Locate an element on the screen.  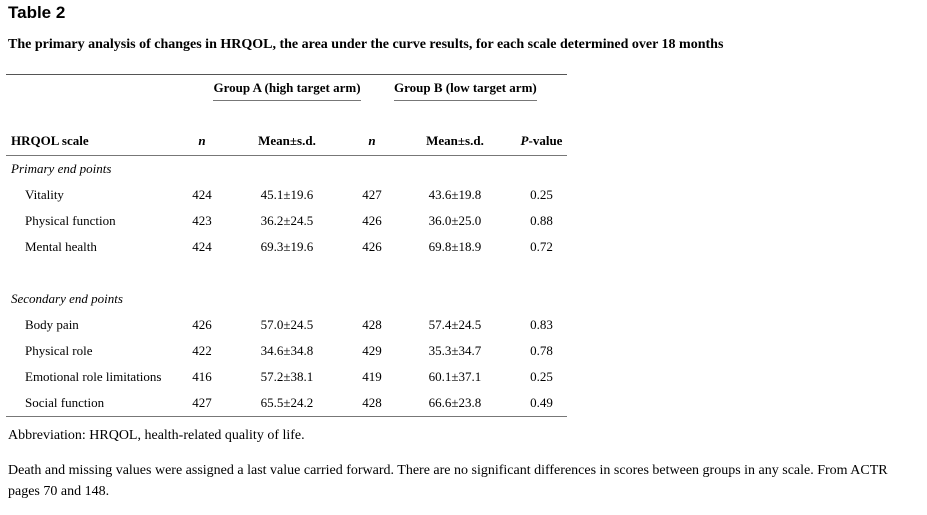
section-primary-end-points: Primary end points is located at coordinates (61, 168).